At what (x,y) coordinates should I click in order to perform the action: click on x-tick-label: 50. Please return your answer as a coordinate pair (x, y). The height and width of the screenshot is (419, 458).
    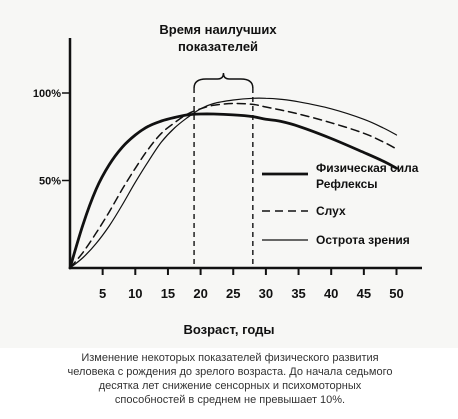
    Looking at the image, I should click on (396, 293).